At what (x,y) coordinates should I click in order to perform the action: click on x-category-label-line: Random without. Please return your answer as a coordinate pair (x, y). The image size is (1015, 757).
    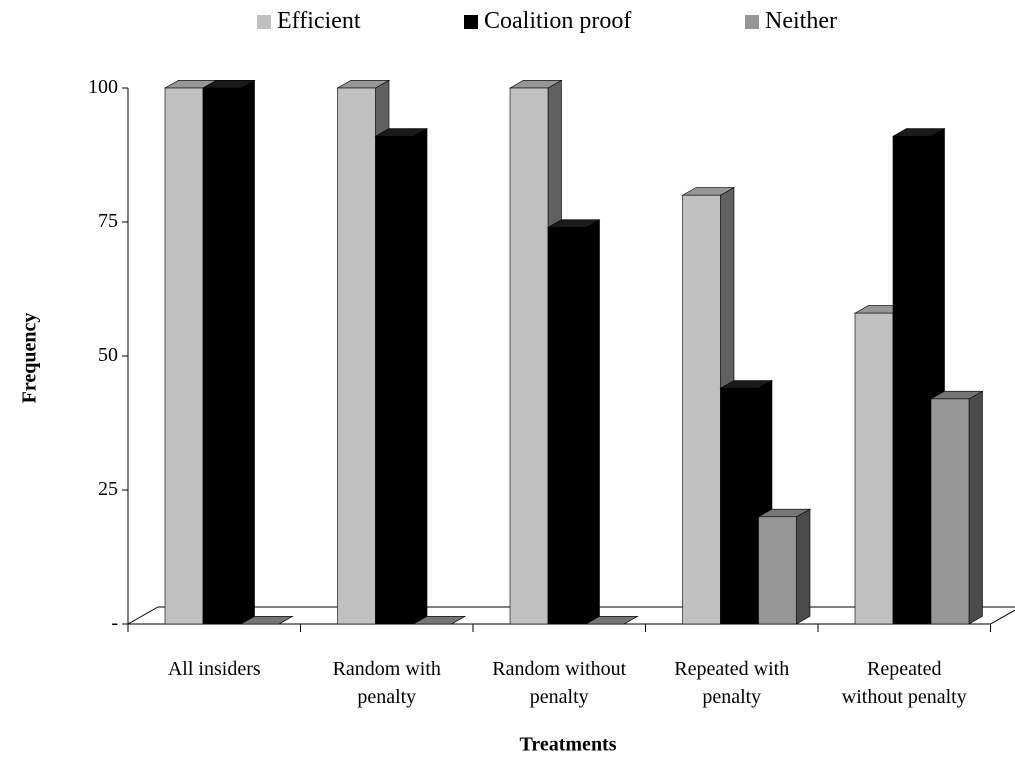
    Looking at the image, I should click on (559, 669).